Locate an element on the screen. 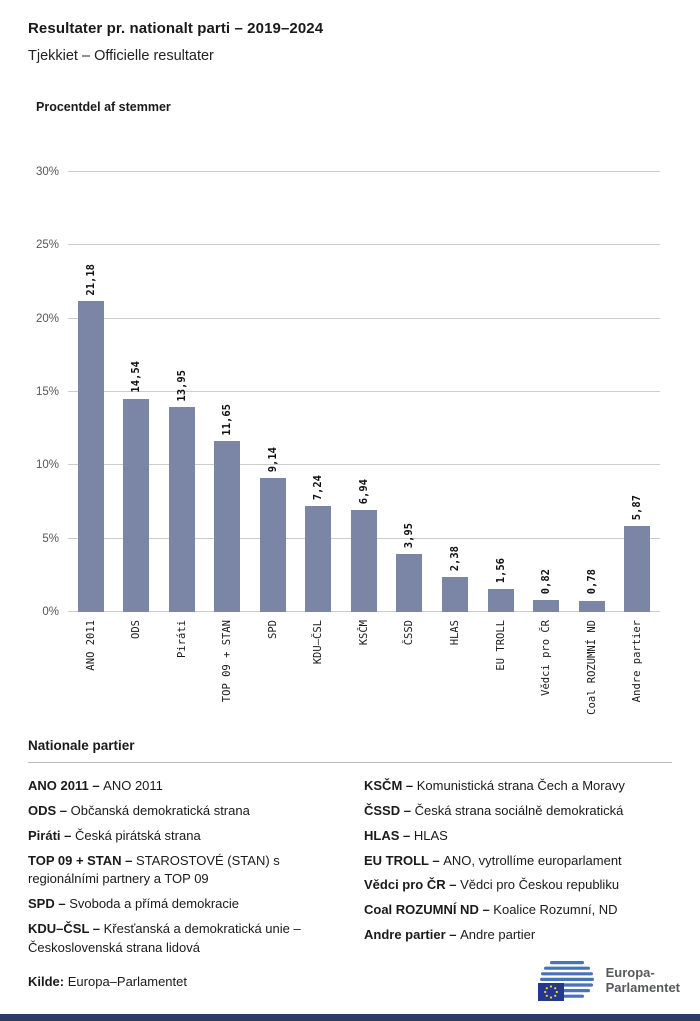 Image resolution: width=700 pixels, height=1021 pixels. legend-item-abbr: KDU–ČSL – is located at coordinates (66, 929).